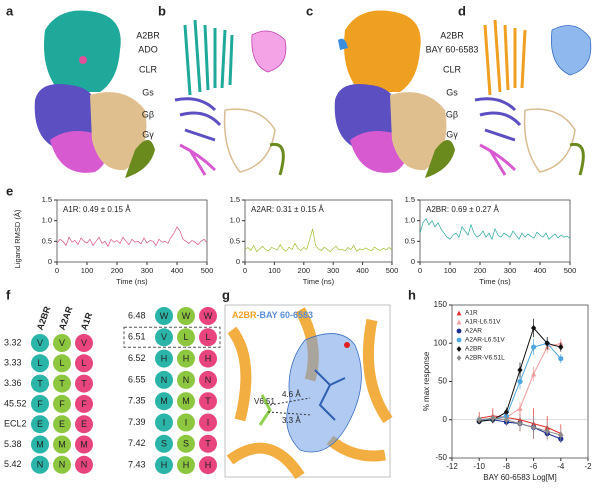 The height and width of the screenshot is (492, 600). I want to click on x-axis-label: Time (ns), so click(132, 281).